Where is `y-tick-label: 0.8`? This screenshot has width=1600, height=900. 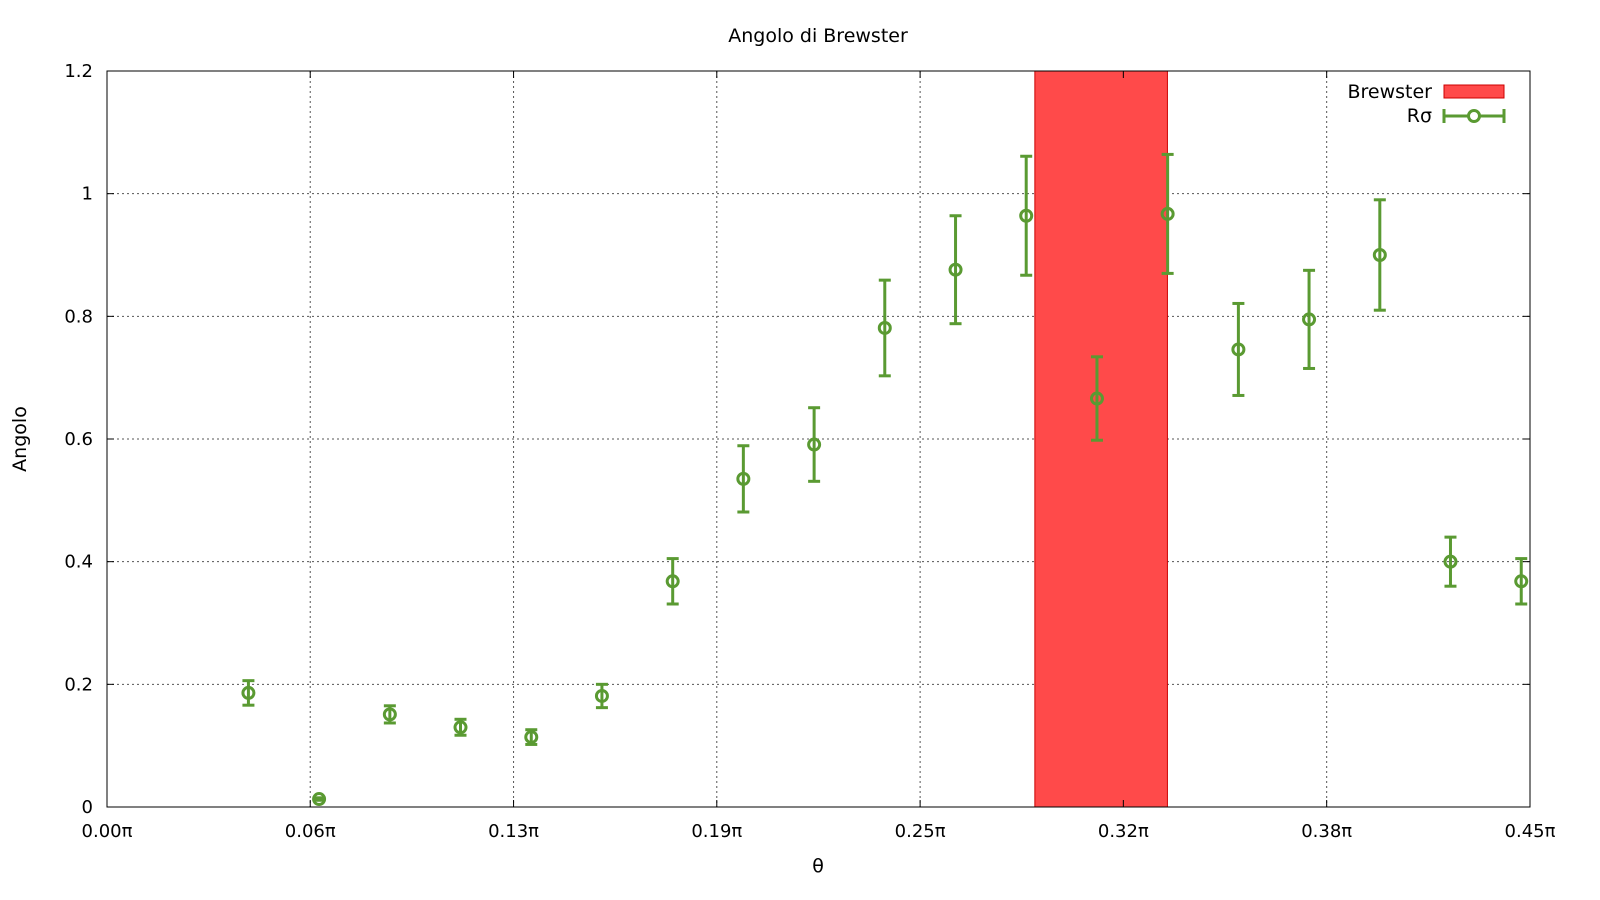
y-tick-label: 0.8 is located at coordinates (78, 316).